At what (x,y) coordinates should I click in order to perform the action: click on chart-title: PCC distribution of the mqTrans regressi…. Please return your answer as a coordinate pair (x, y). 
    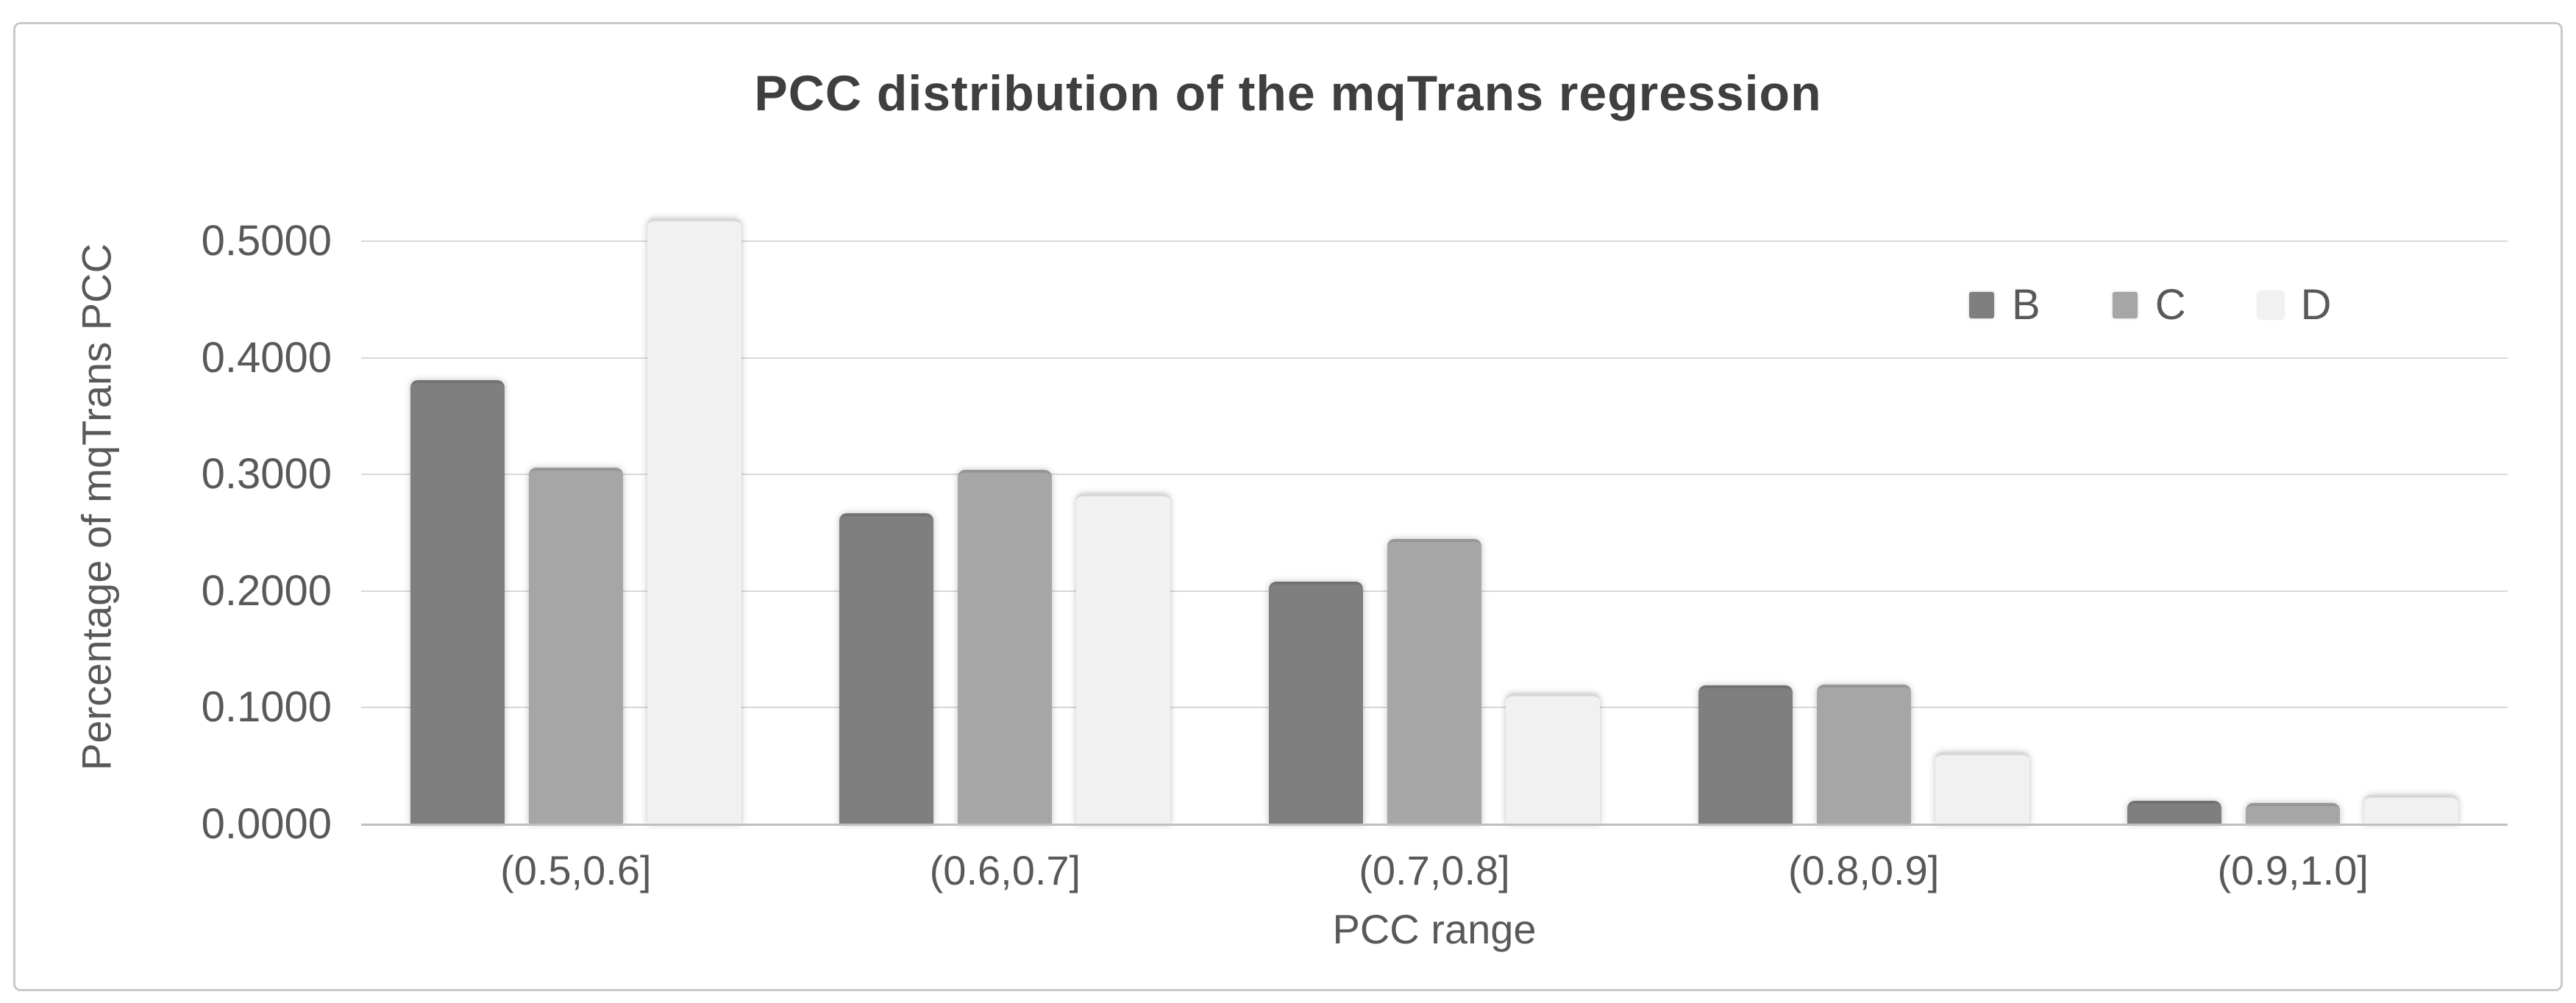
    Looking at the image, I should click on (1288, 93).